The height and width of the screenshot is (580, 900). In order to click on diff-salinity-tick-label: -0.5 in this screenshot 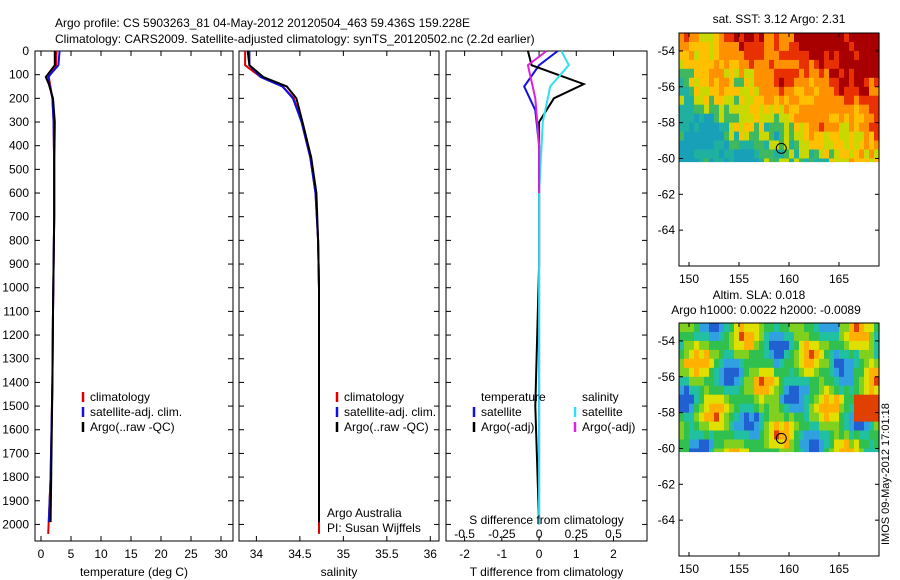, I will do `click(464, 534)`.